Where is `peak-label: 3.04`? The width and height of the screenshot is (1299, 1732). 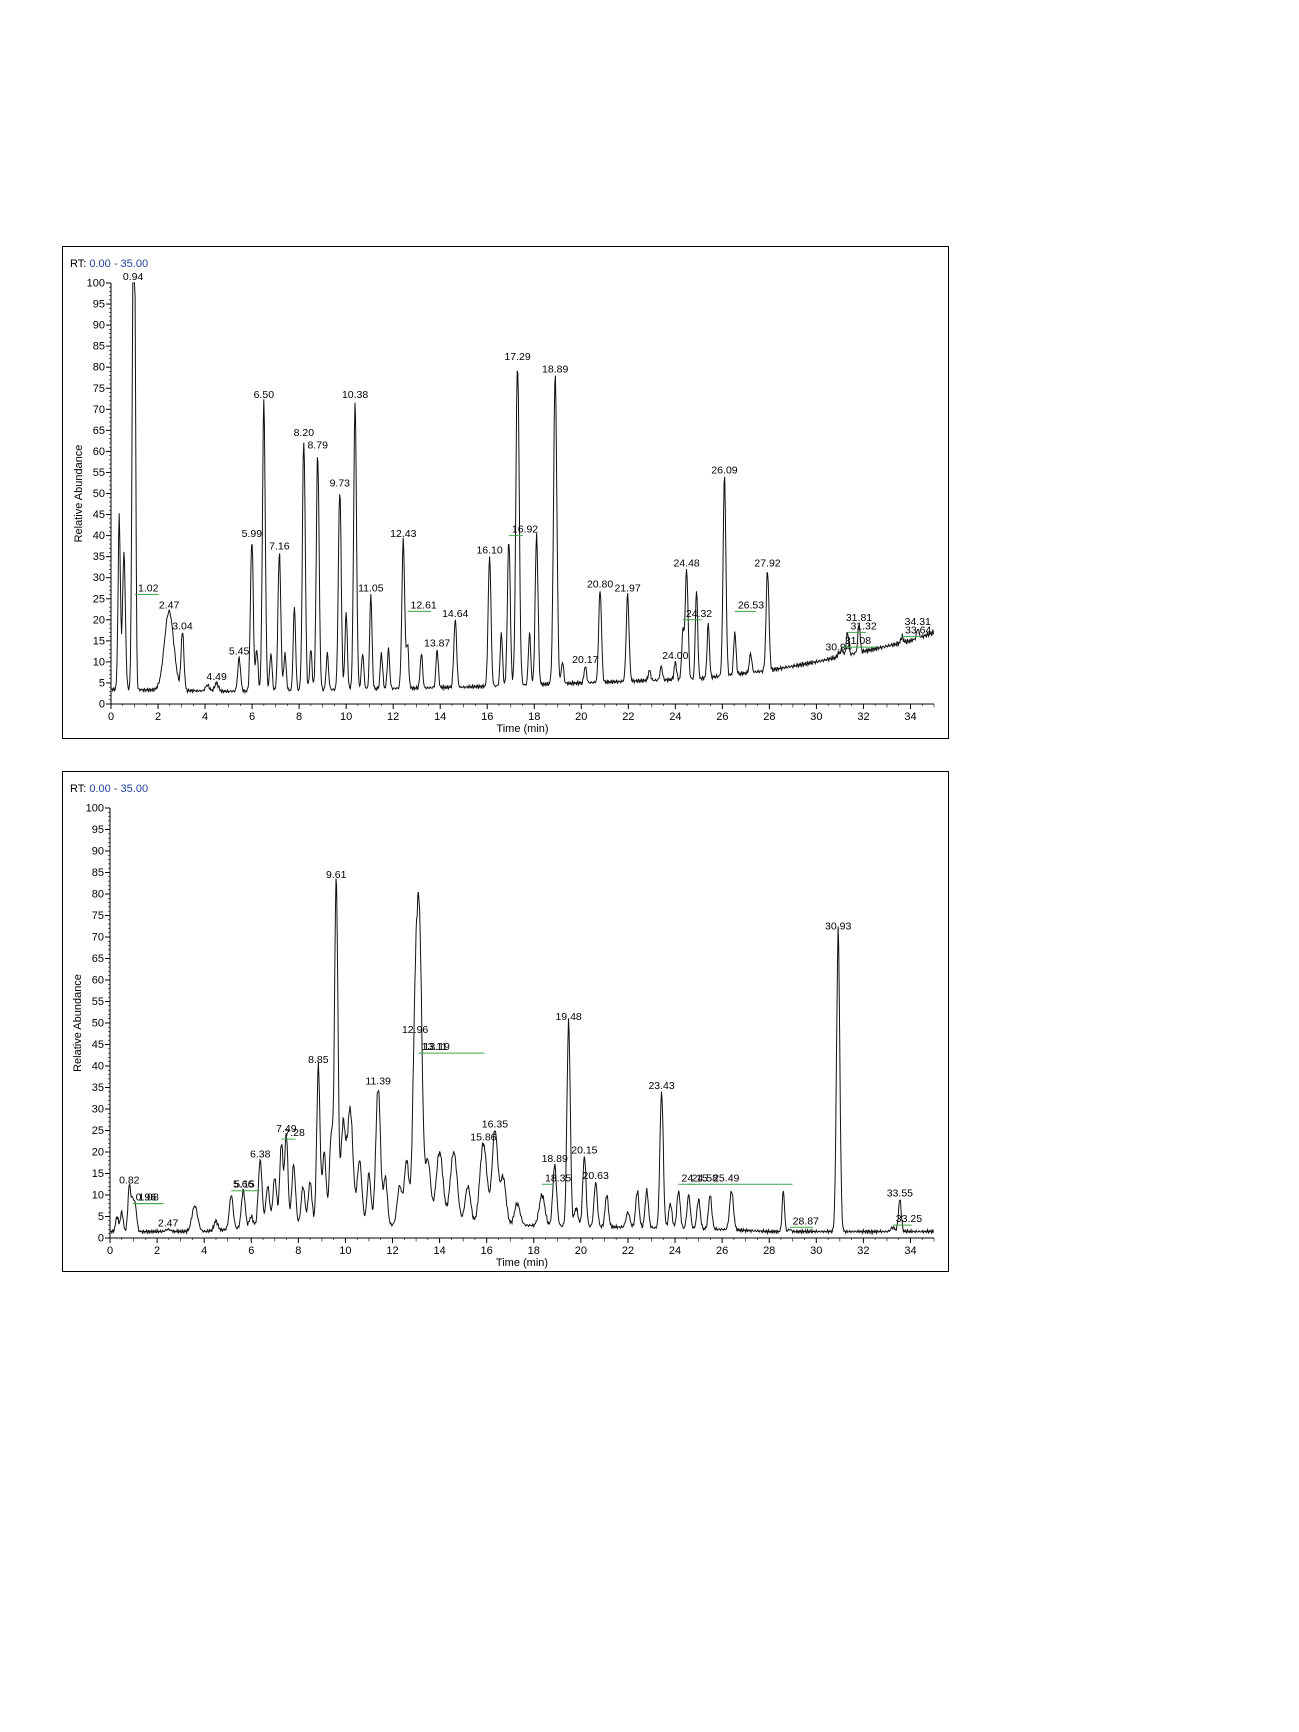 peak-label: 3.04 is located at coordinates (182, 626).